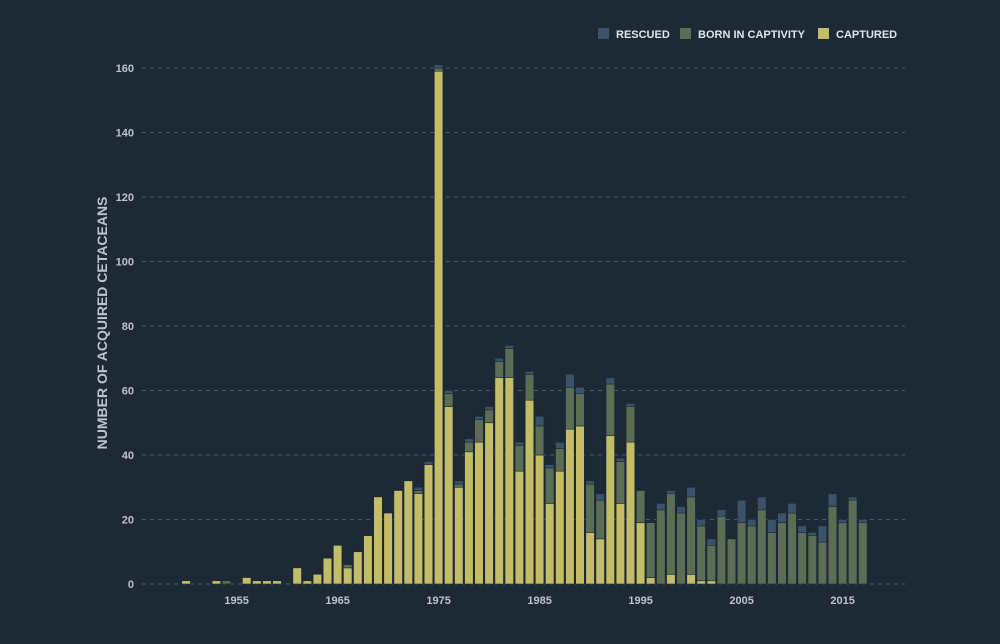 This screenshot has width=1000, height=644. What do you see at coordinates (128, 521) in the screenshot?
I see `y-tick-label: 20` at bounding box center [128, 521].